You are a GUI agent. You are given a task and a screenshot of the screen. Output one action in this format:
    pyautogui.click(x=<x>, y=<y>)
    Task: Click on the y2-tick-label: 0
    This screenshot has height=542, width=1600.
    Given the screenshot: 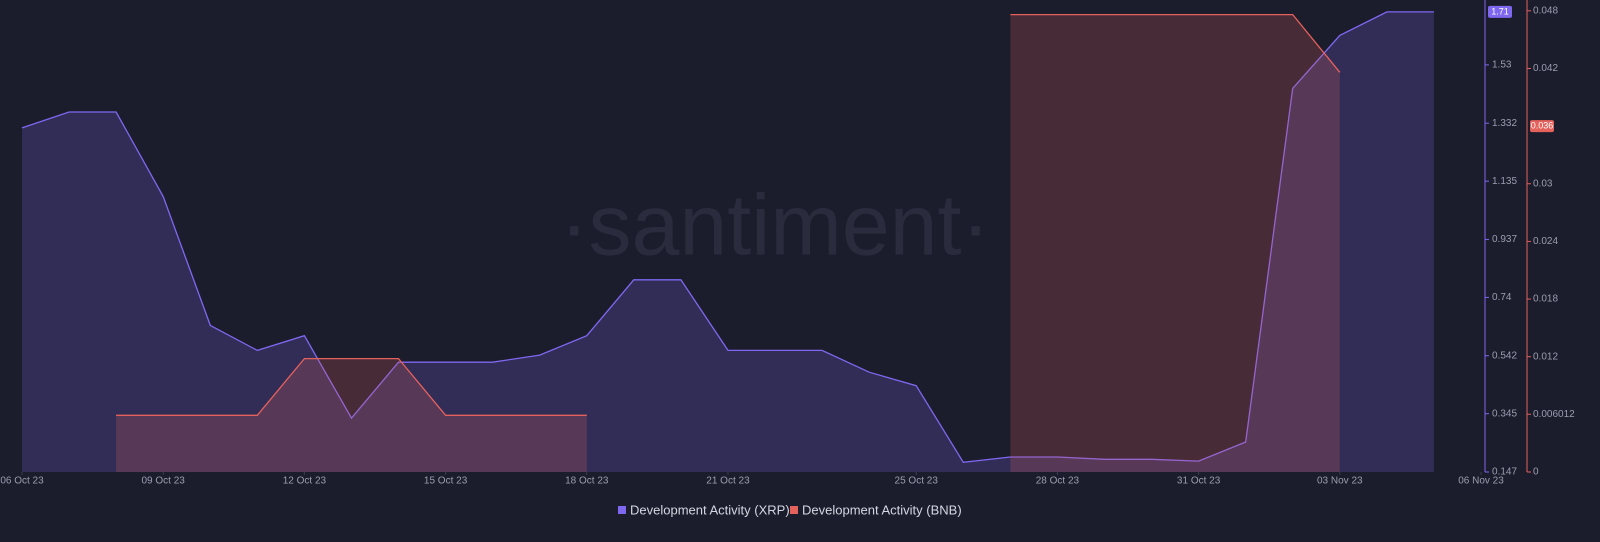 What is the action you would take?
    pyautogui.click(x=1536, y=472)
    